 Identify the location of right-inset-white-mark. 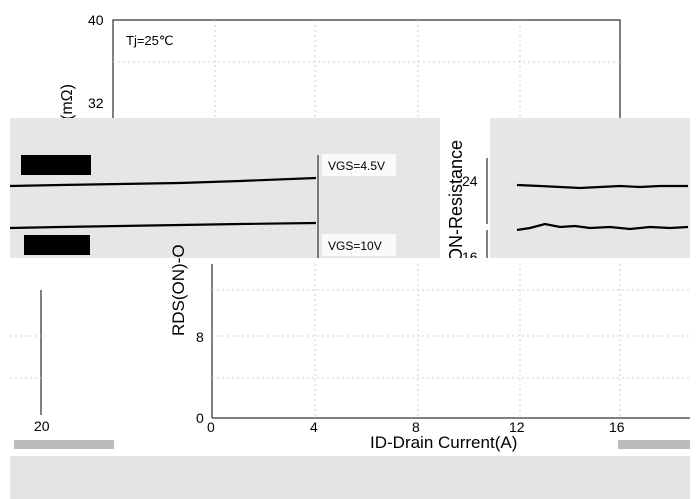
(468, 227).